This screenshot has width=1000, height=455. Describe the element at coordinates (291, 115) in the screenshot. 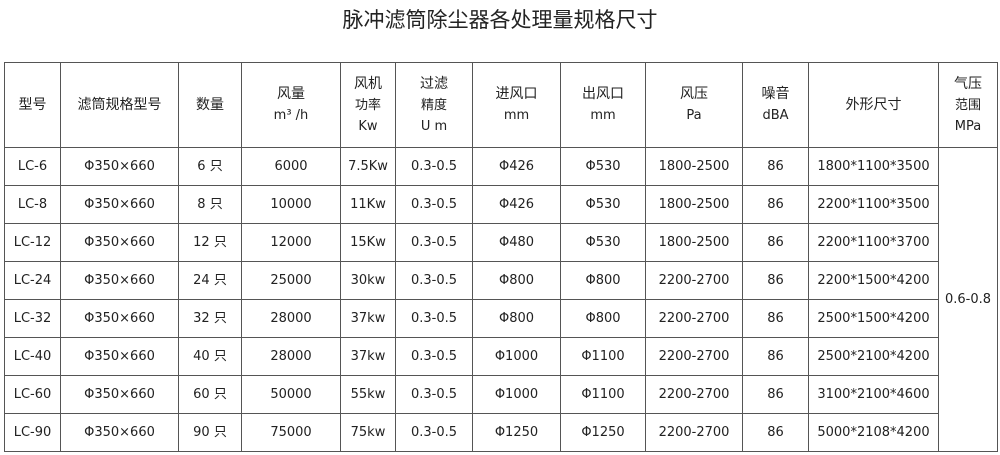

I see `header-line: m³ /h` at that location.